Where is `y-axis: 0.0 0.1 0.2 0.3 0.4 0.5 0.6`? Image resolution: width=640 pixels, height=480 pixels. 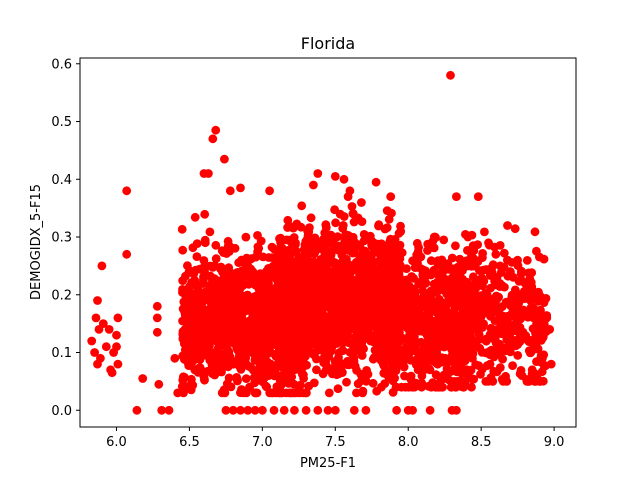 y-axis: 0.0 0.1 0.2 0.3 0.4 0.5 0.6 is located at coordinates (65, 238).